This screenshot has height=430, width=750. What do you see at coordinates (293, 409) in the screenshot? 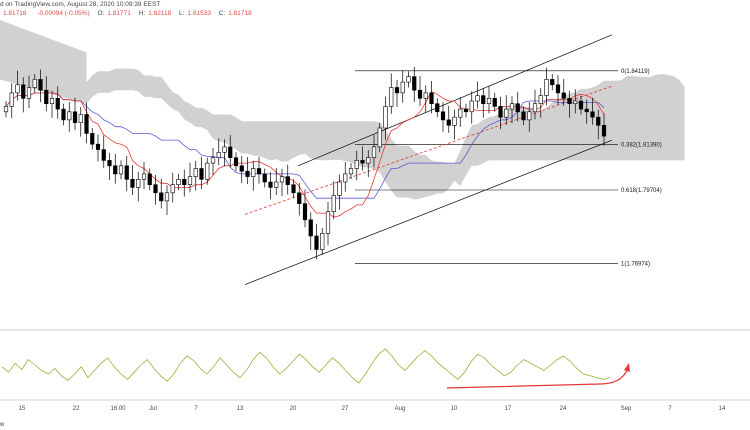
I see `x-tick-label-6: 20` at bounding box center [293, 409].